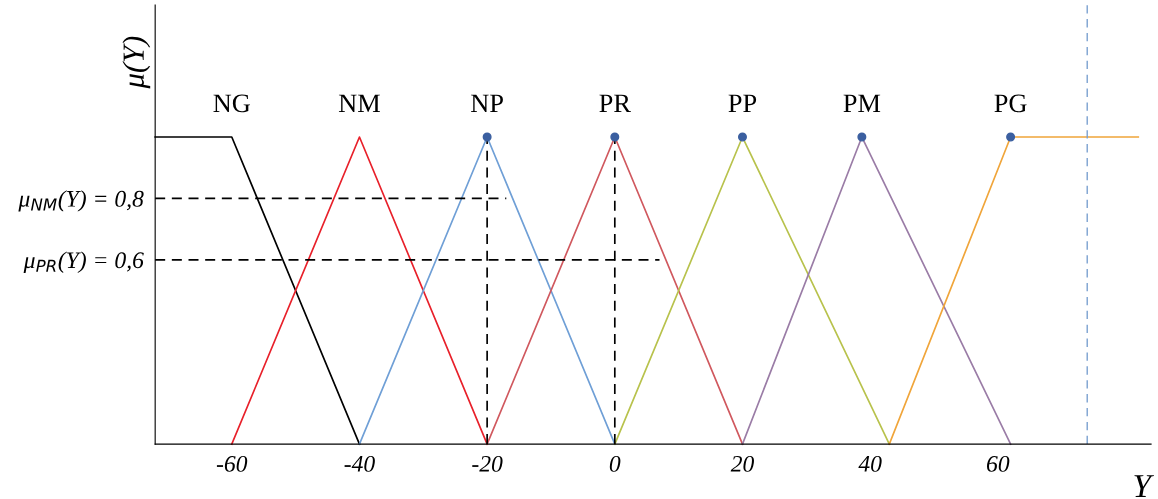 Image resolution: width=1158 pixels, height=499 pixels. What do you see at coordinates (359, 103) in the screenshot?
I see `series-label: NM` at bounding box center [359, 103].